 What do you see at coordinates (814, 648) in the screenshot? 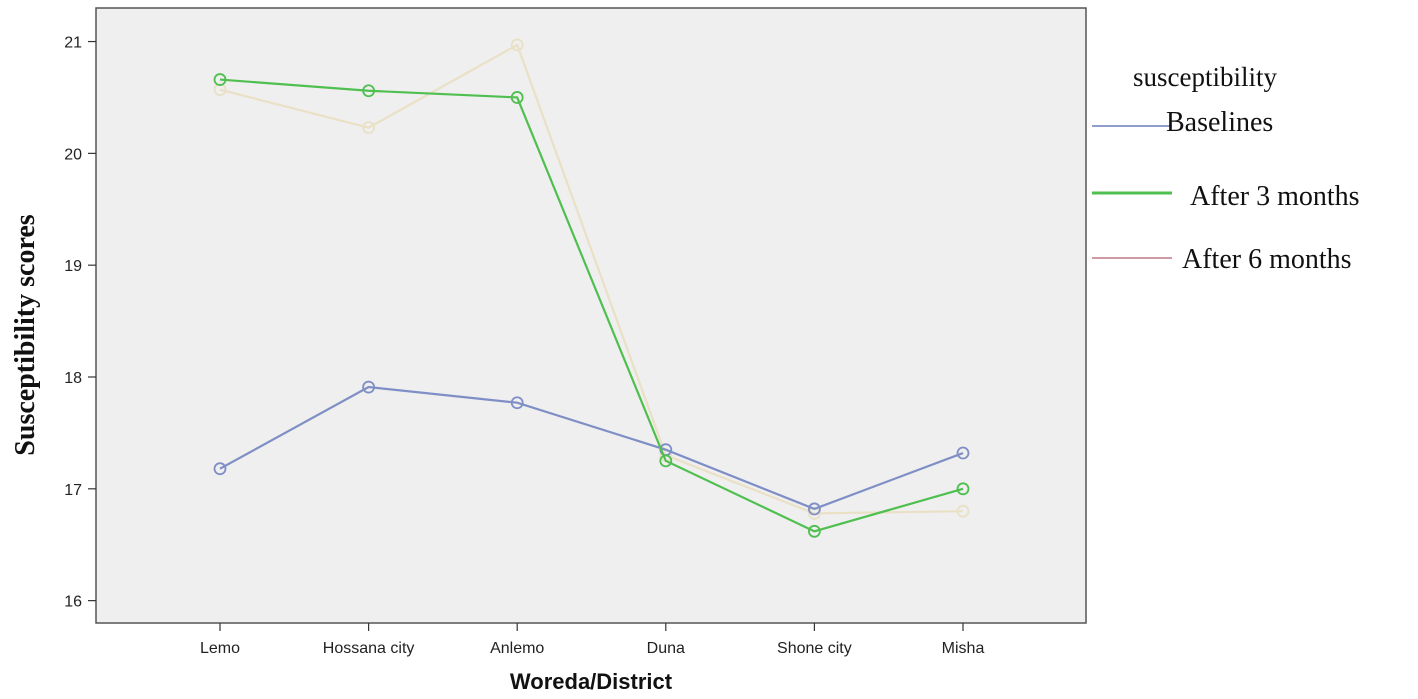
I see `x-tick-label: Shone city` at bounding box center [814, 648].